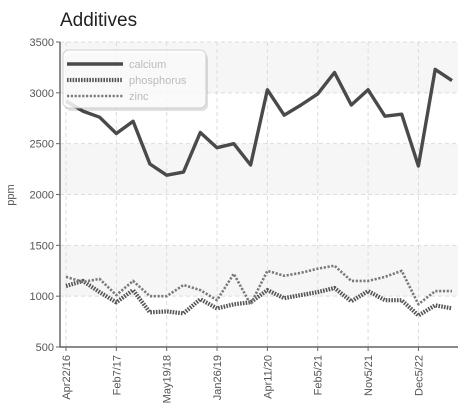 The image size is (468, 413). What do you see at coordinates (139, 97) in the screenshot?
I see `legend-label-zinc: zinc` at bounding box center [139, 97].